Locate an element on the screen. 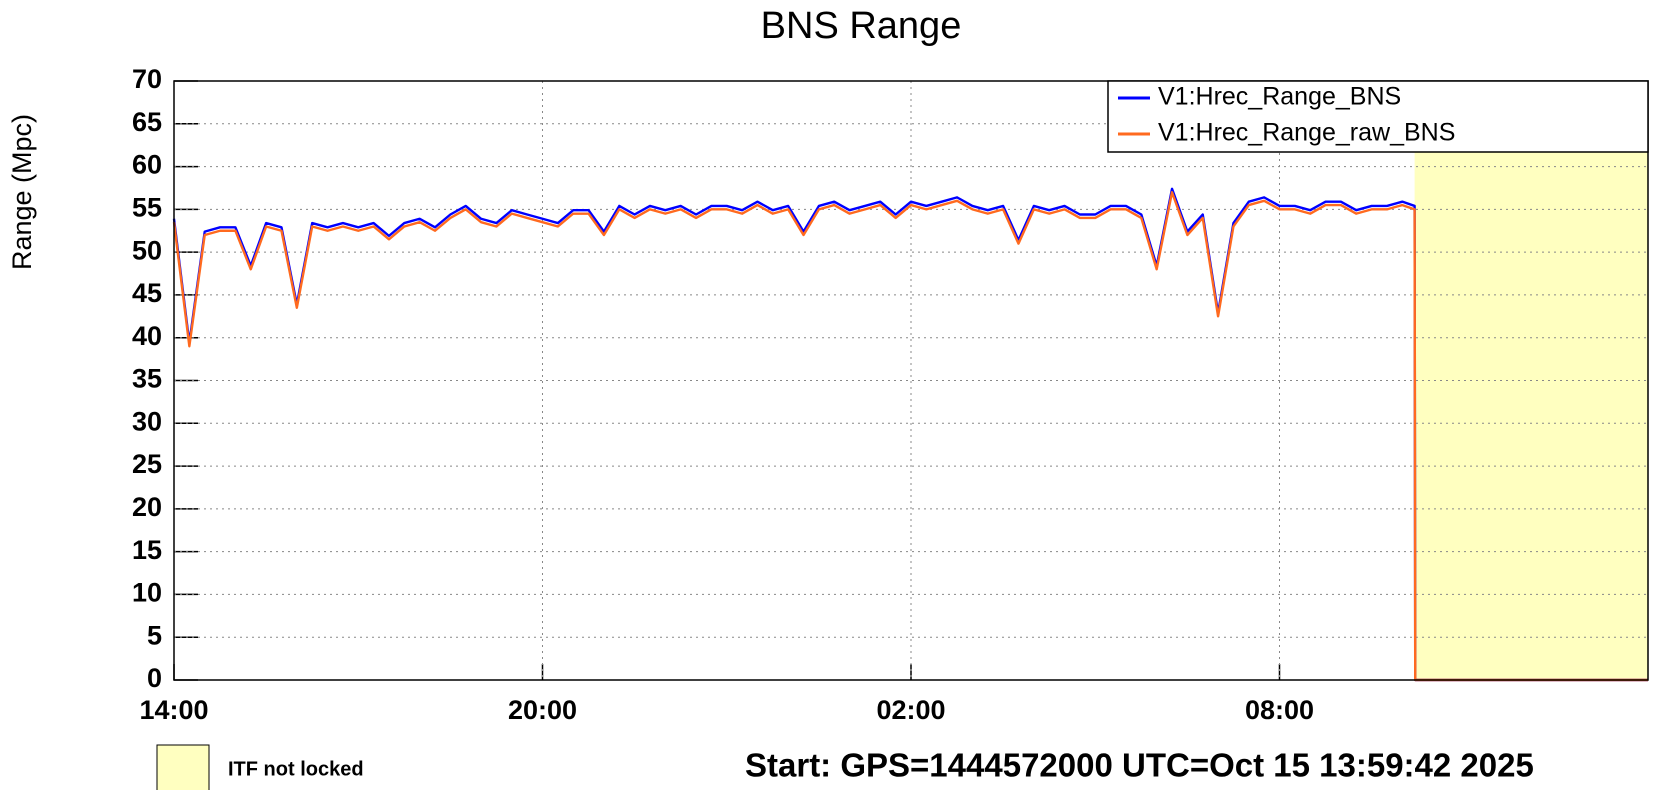 This screenshot has height=790, width=1662. y-tick-label: 70 is located at coordinates (147, 79).